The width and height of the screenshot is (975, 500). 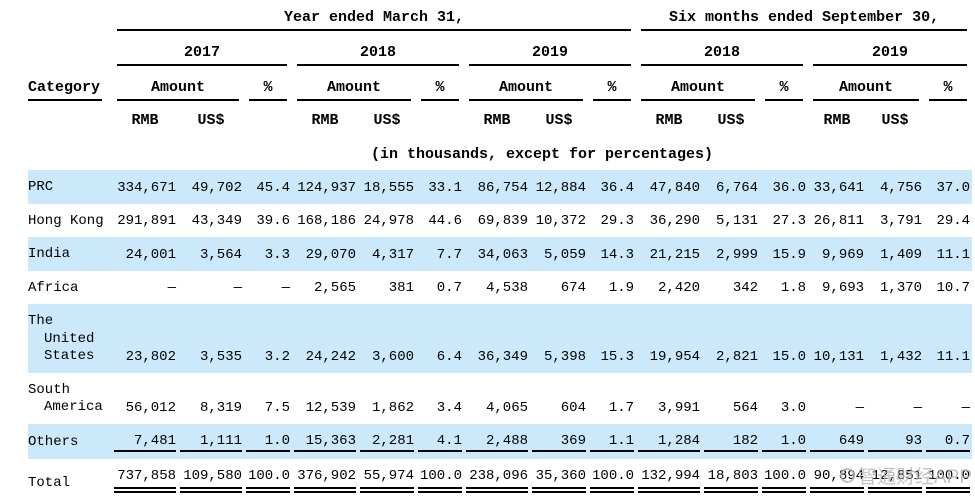 What do you see at coordinates (675, 187) in the screenshot?
I see `value: 47,840` at bounding box center [675, 187].